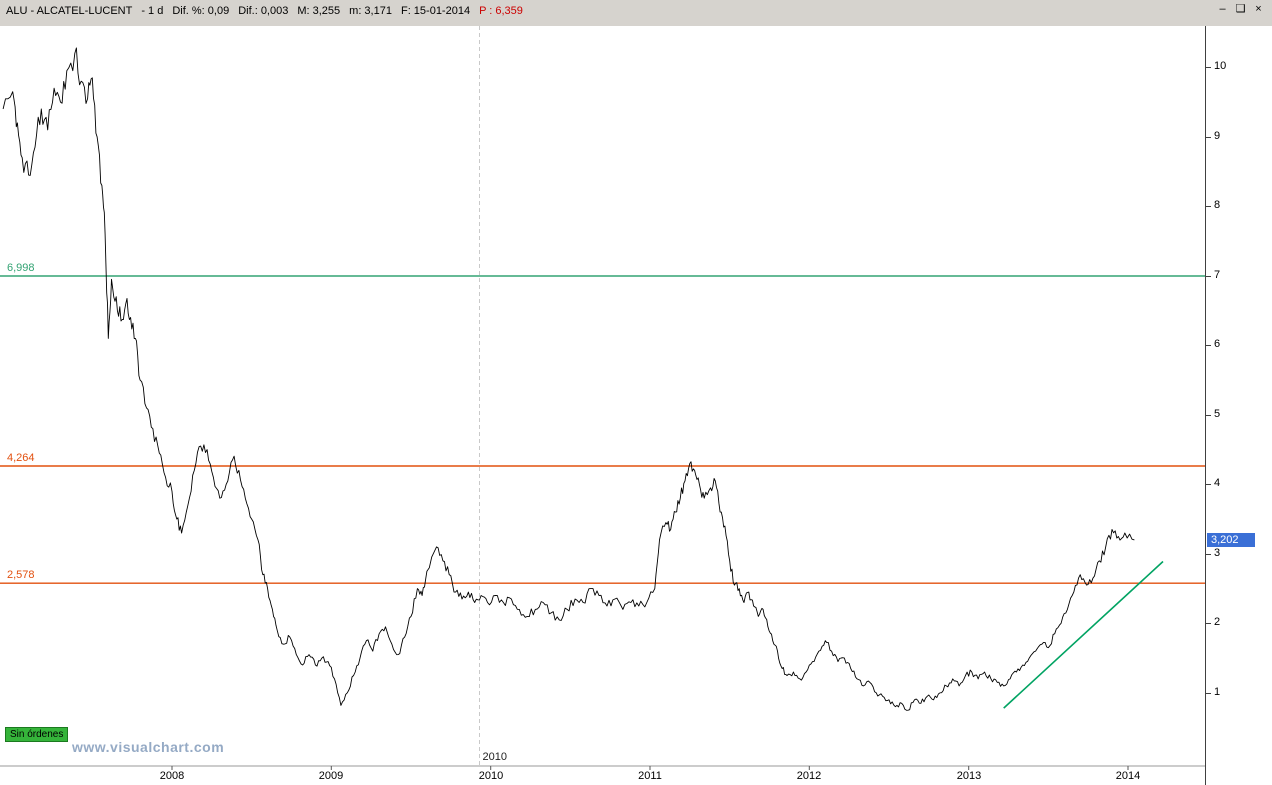 The width and height of the screenshot is (1272, 785). What do you see at coordinates (1217, 205) in the screenshot?
I see `price-label-8: 8` at bounding box center [1217, 205].